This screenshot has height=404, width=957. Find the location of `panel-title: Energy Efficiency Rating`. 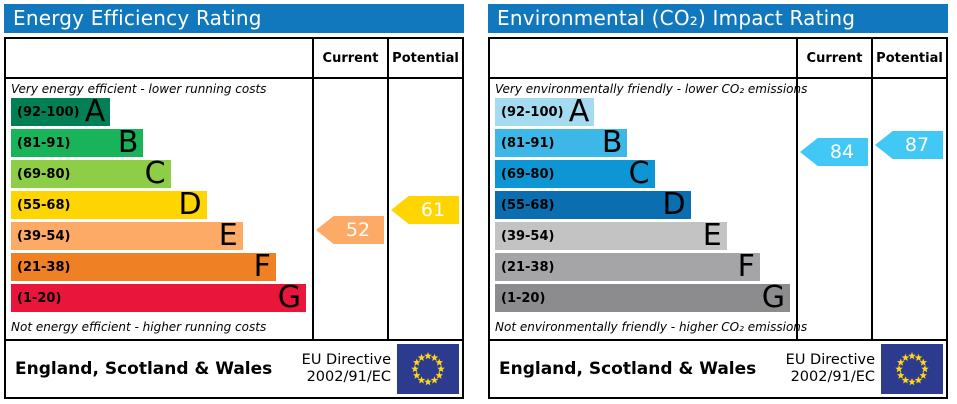

panel-title: Energy Efficiency Rating is located at coordinates (234, 18).